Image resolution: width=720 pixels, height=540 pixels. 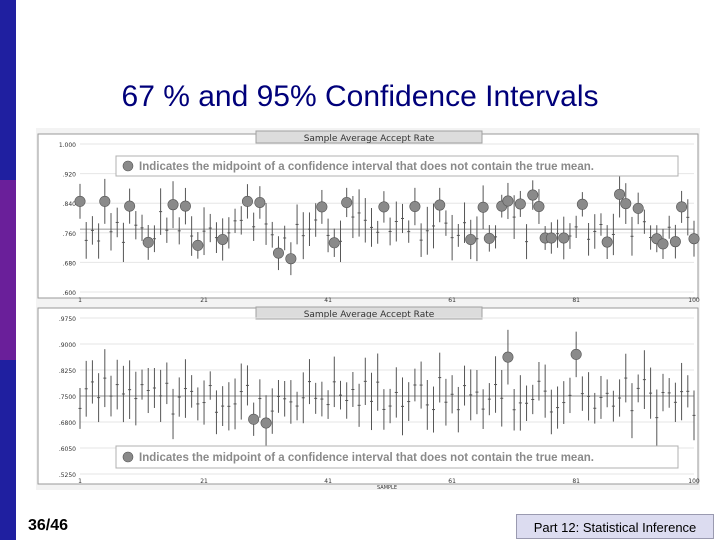 I want to click on y-tick-label: .680, so click(x=70, y=263).